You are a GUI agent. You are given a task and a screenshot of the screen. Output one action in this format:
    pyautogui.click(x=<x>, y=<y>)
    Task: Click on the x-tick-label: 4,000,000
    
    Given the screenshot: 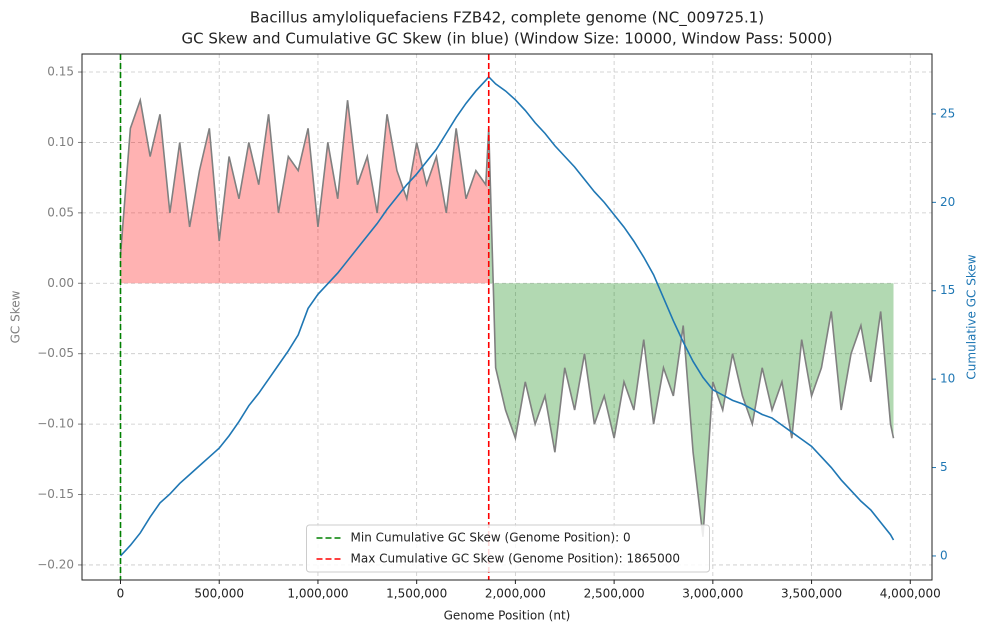 What is the action you would take?
    pyautogui.click(x=910, y=594)
    